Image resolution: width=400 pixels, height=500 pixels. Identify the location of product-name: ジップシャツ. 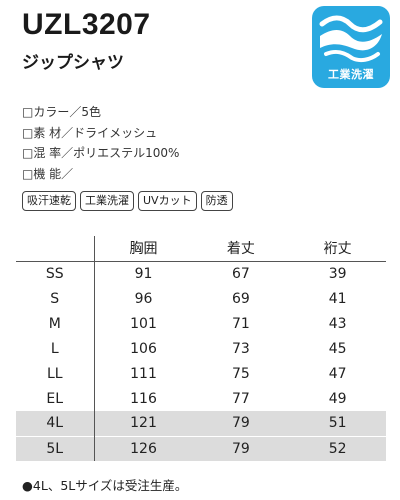
(73, 63).